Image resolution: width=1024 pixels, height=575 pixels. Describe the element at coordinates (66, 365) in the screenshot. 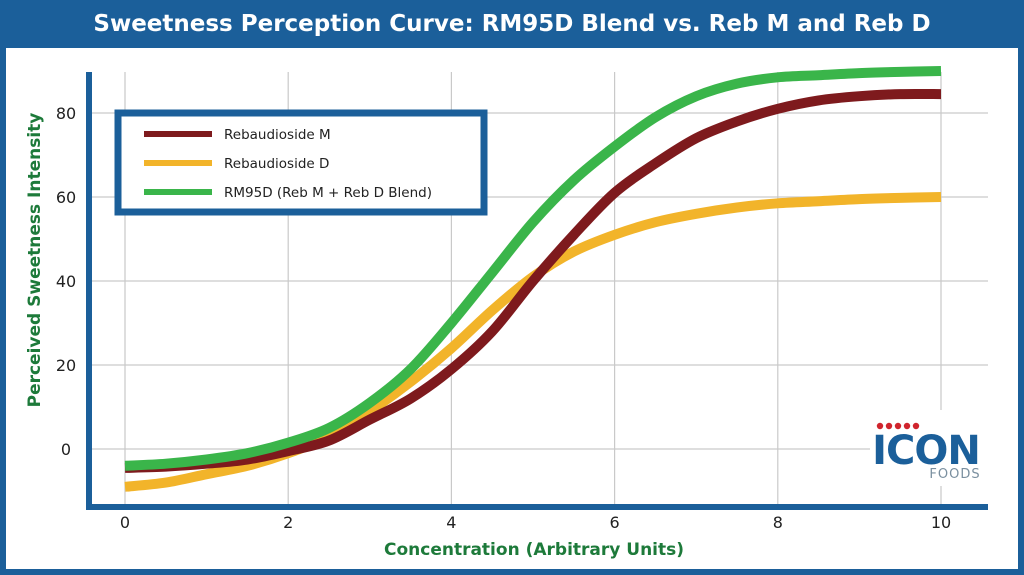

I see `y-tick-label: 20` at that location.